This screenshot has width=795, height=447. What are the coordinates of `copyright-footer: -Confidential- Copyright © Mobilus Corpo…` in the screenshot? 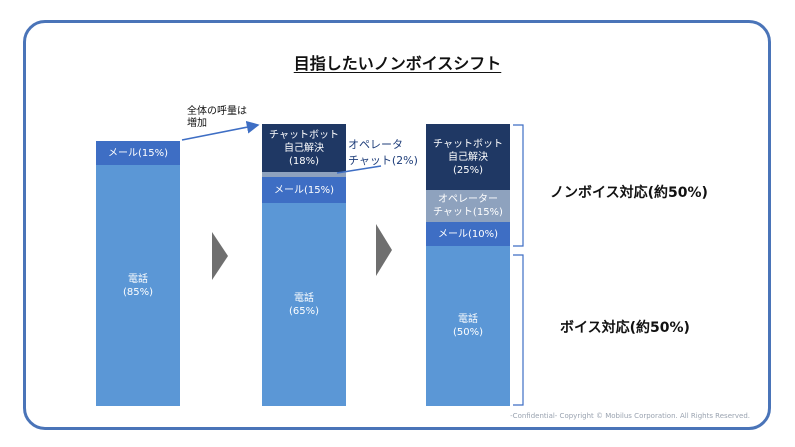 It's located at (630, 416).